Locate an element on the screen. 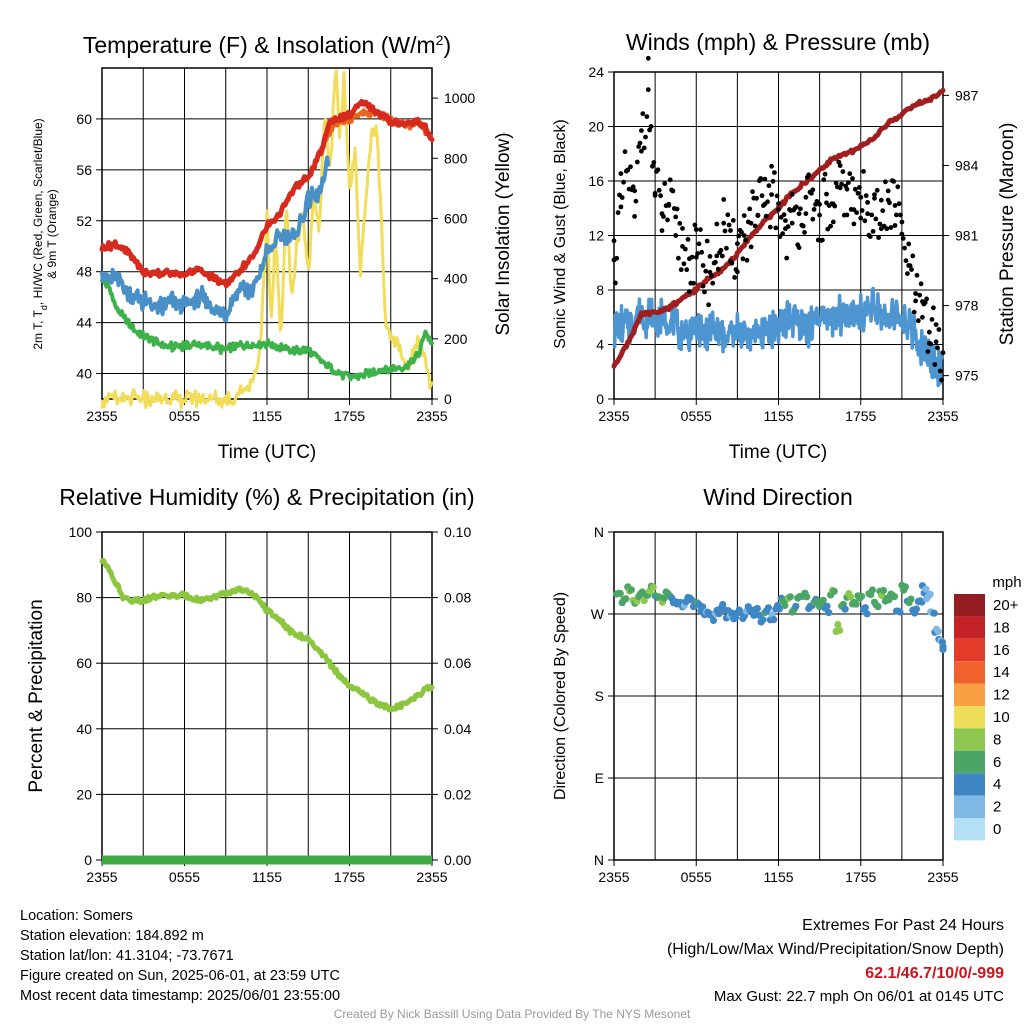 This screenshot has width=1024, height=1024. legend-label-10: 0 is located at coordinates (997, 829).